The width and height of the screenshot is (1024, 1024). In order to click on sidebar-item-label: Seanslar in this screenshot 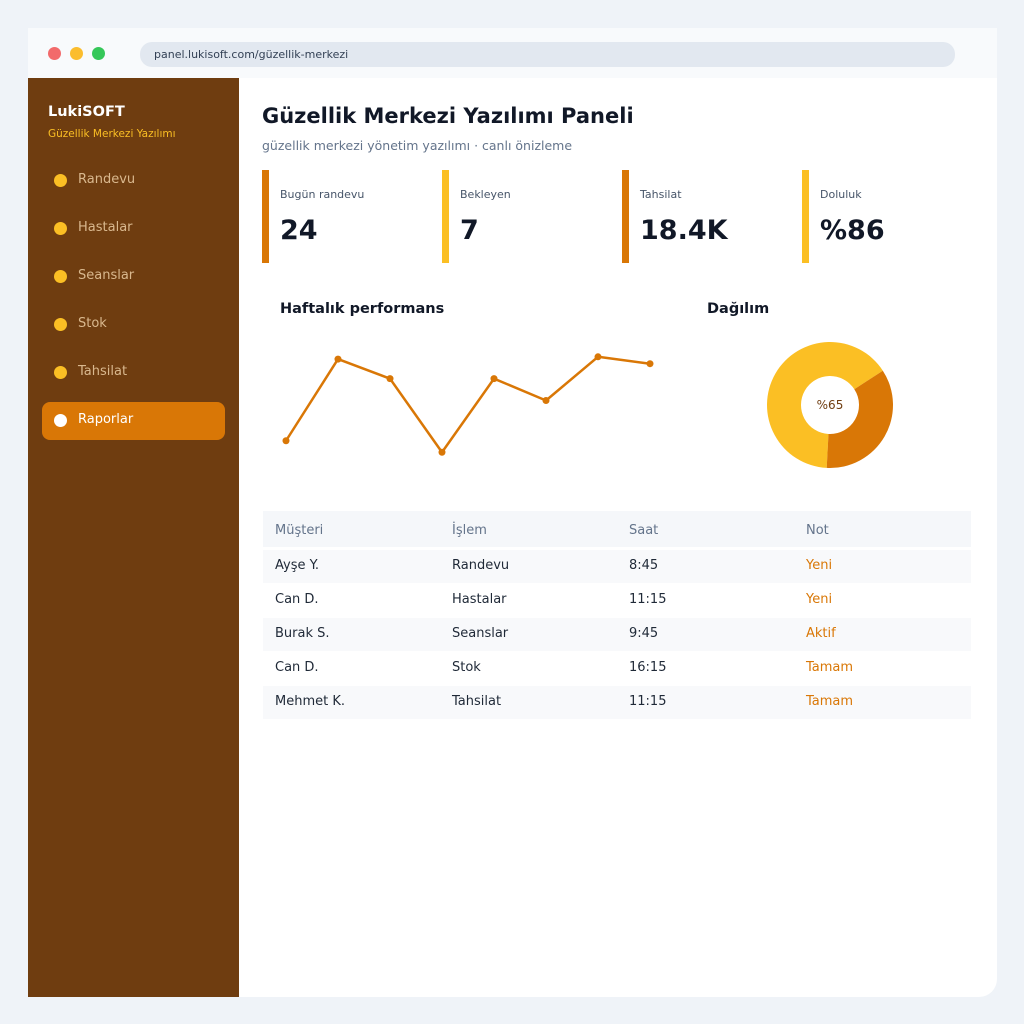, I will do `click(106, 275)`.